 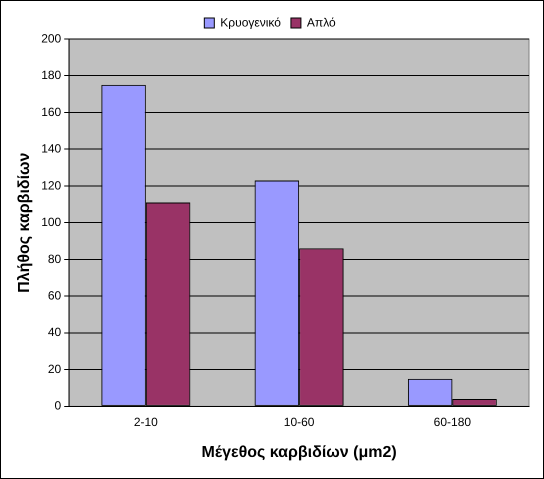 What do you see at coordinates (299, 421) in the screenshot?
I see `x-tick-label: 10-60` at bounding box center [299, 421].